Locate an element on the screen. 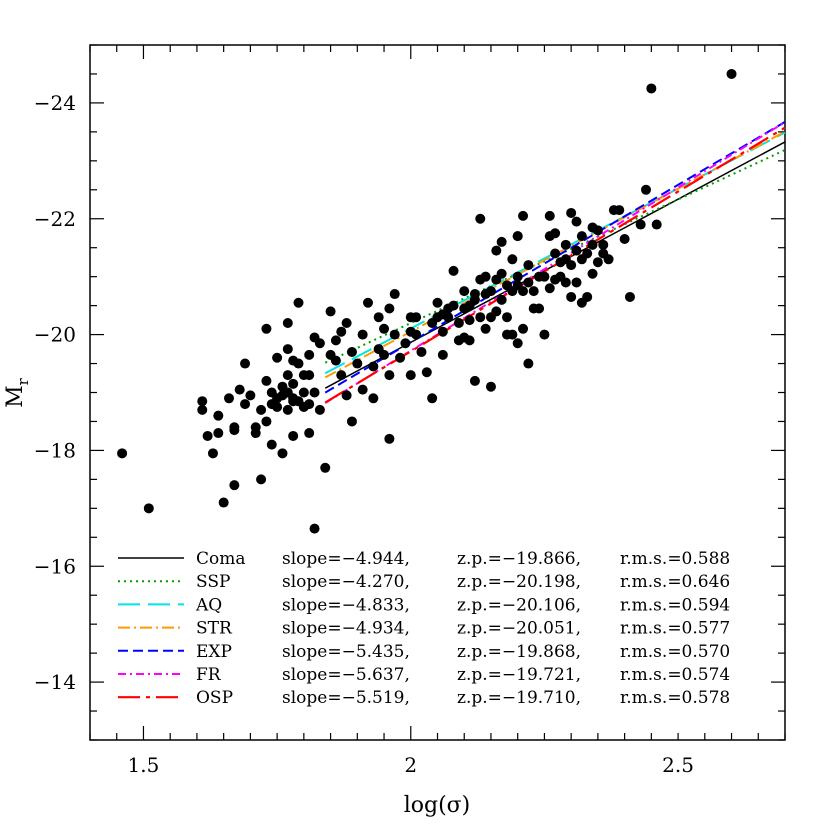 The image size is (830, 830). y-tick-label: −14 is located at coordinates (55, 682).